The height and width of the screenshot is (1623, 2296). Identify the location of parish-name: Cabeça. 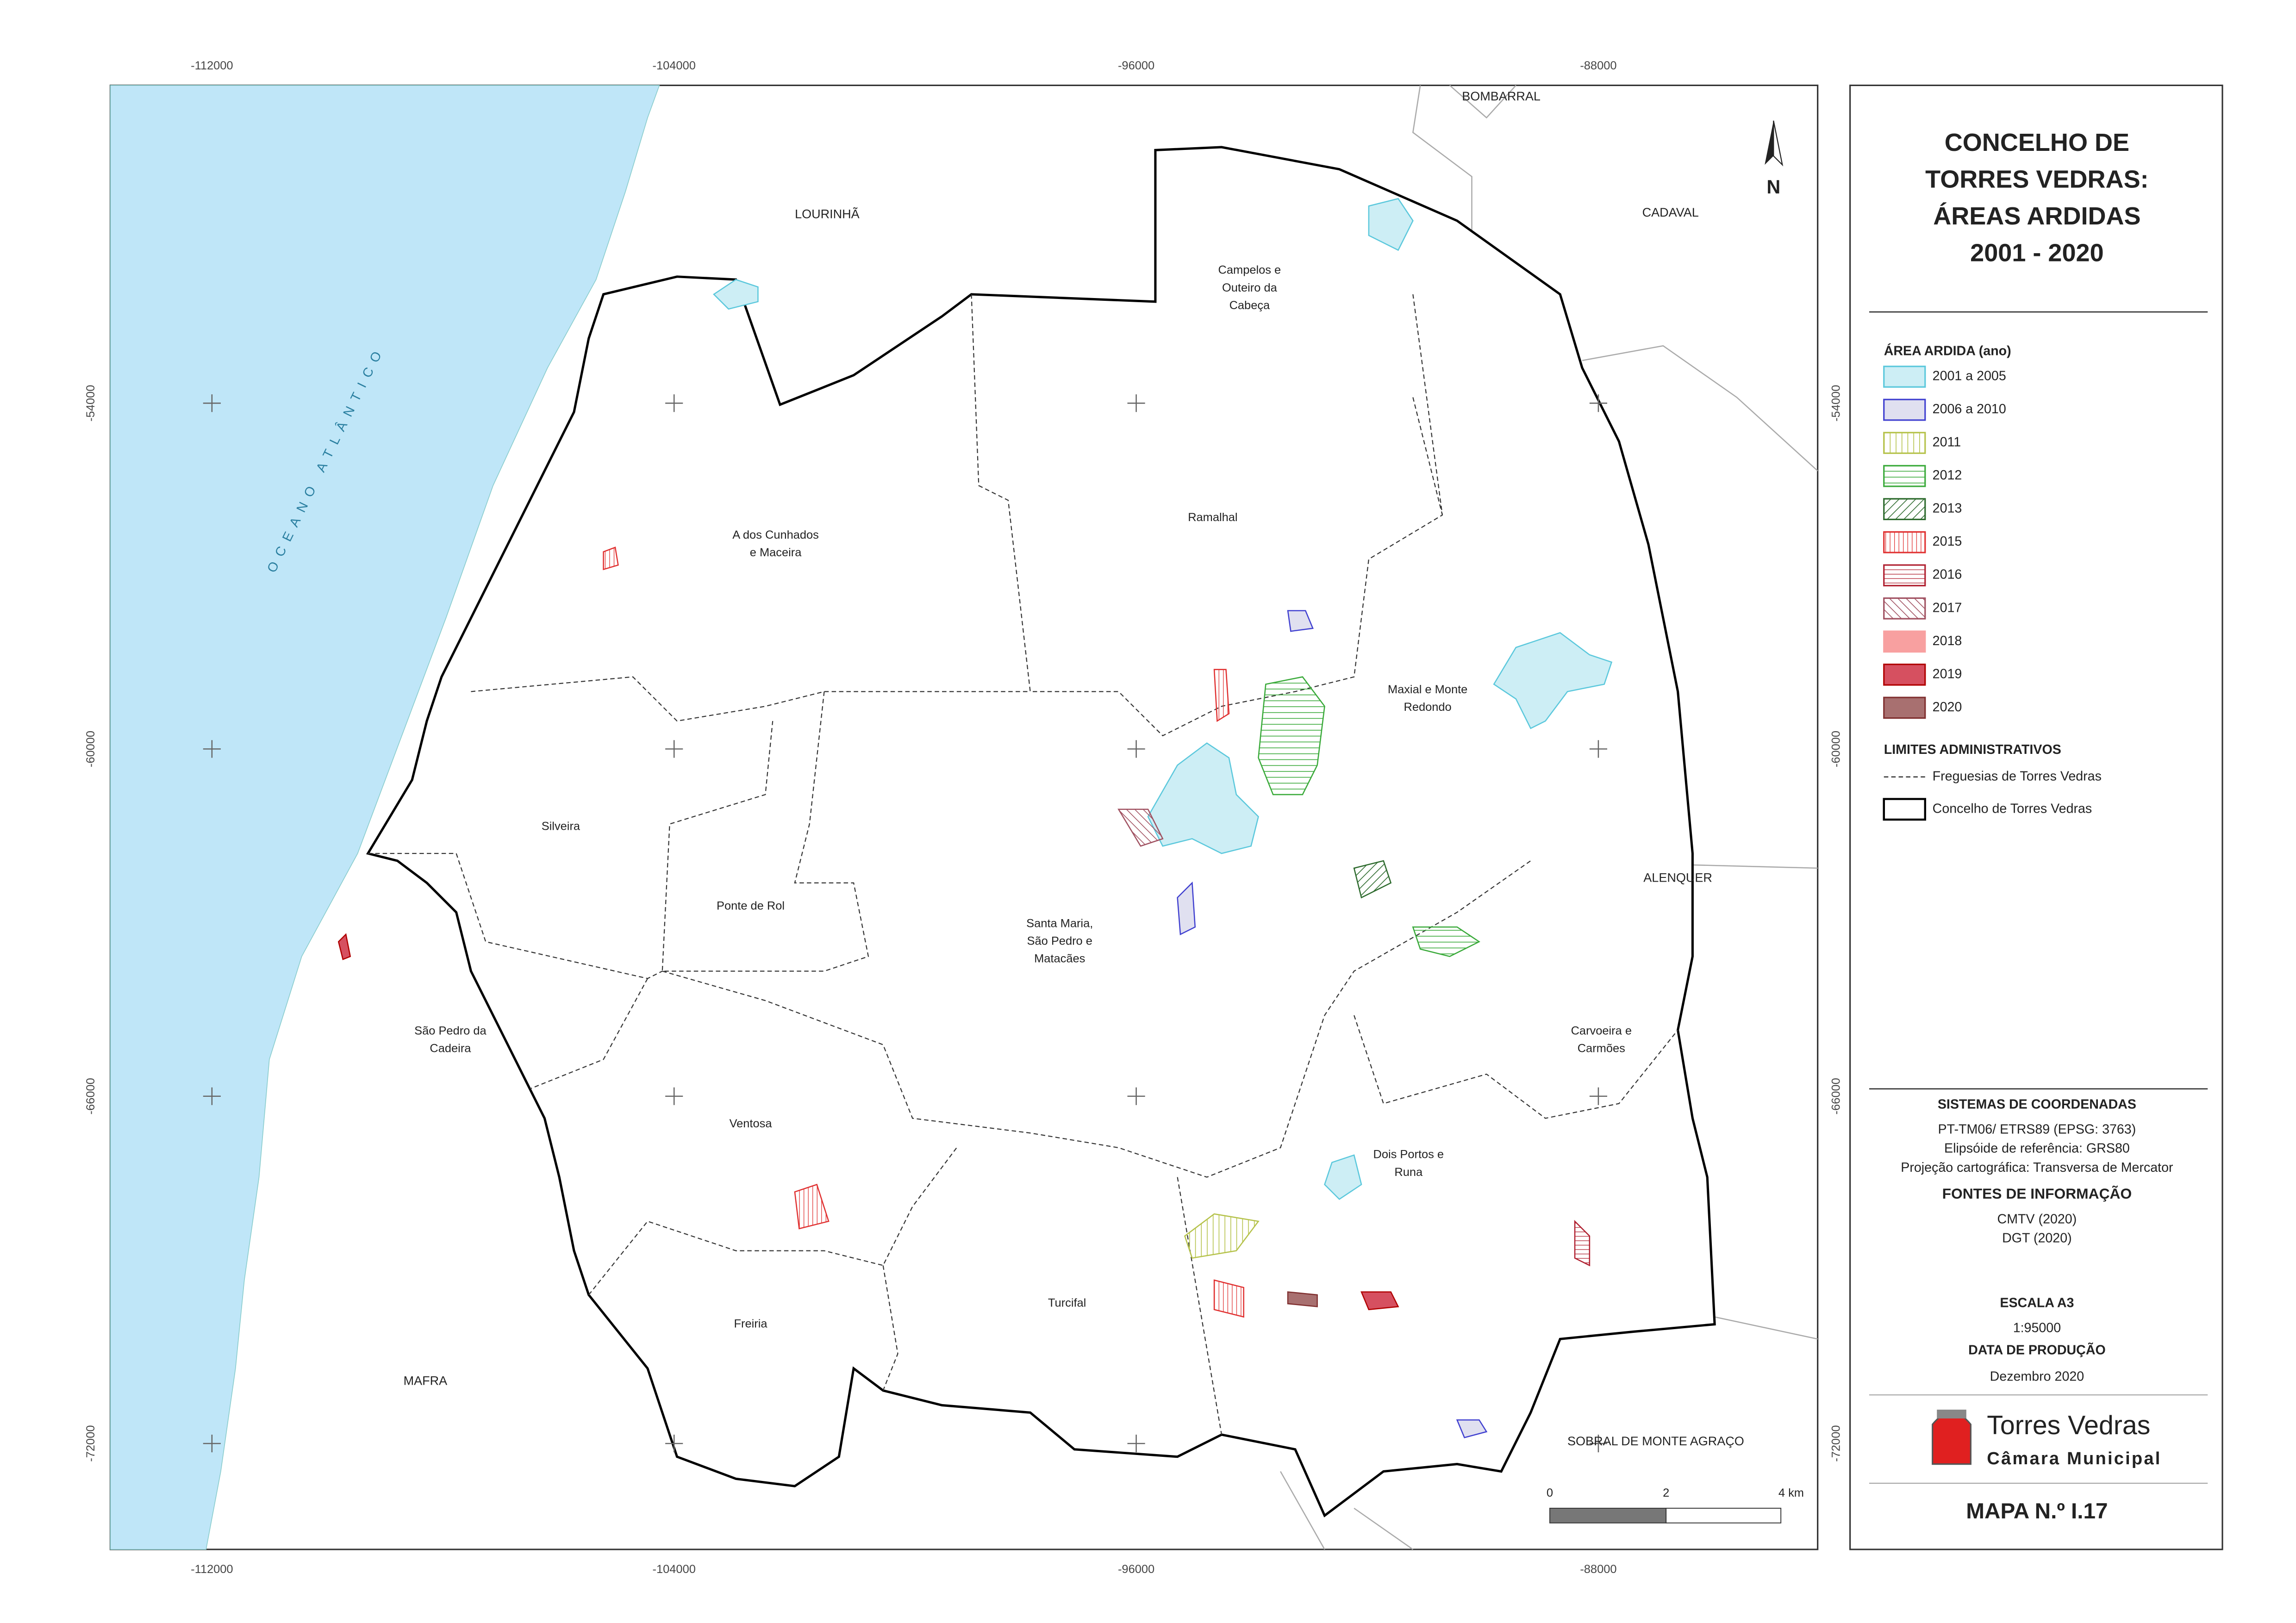
(1249, 305).